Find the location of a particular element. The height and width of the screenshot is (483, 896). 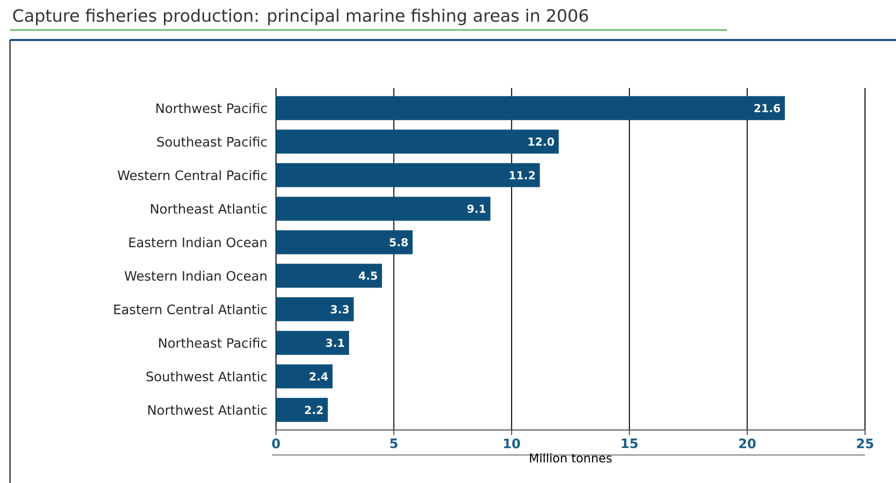

y-tick-label: Southeast Pacific is located at coordinates (212, 141).